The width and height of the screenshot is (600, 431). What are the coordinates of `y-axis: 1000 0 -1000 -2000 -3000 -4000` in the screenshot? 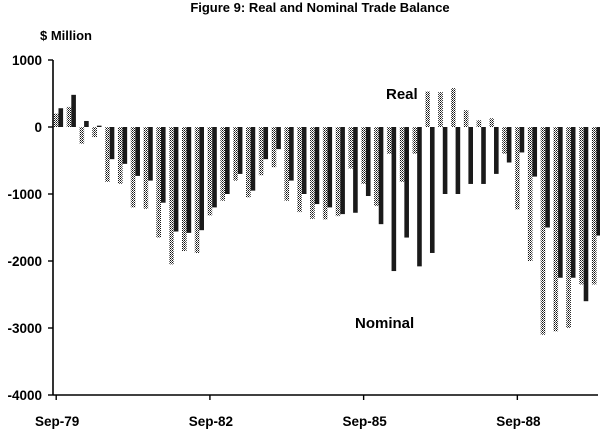 It's located at (30, 228).